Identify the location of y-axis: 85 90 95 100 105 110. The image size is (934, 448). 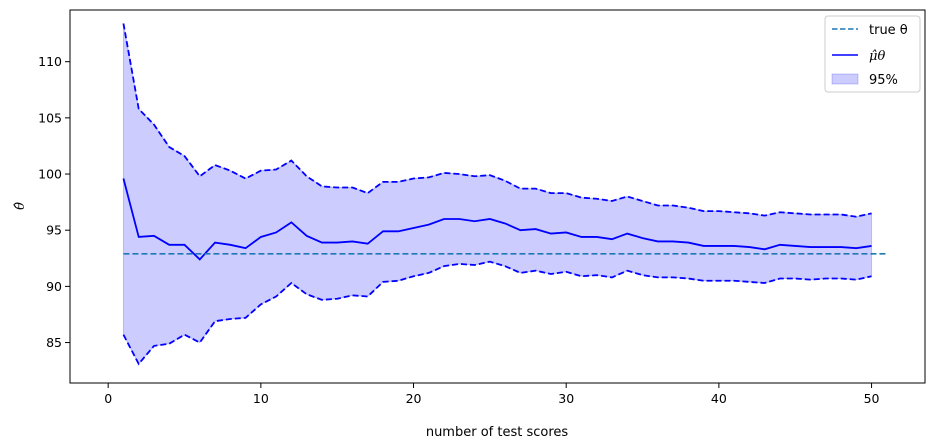
(54, 202).